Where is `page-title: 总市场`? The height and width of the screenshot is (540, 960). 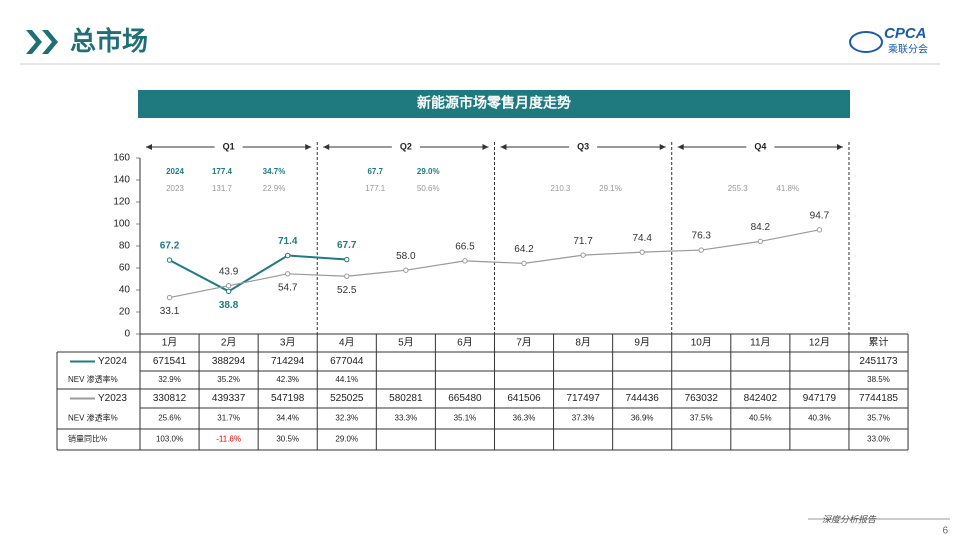
page-title: 总市场 is located at coordinates (109, 41).